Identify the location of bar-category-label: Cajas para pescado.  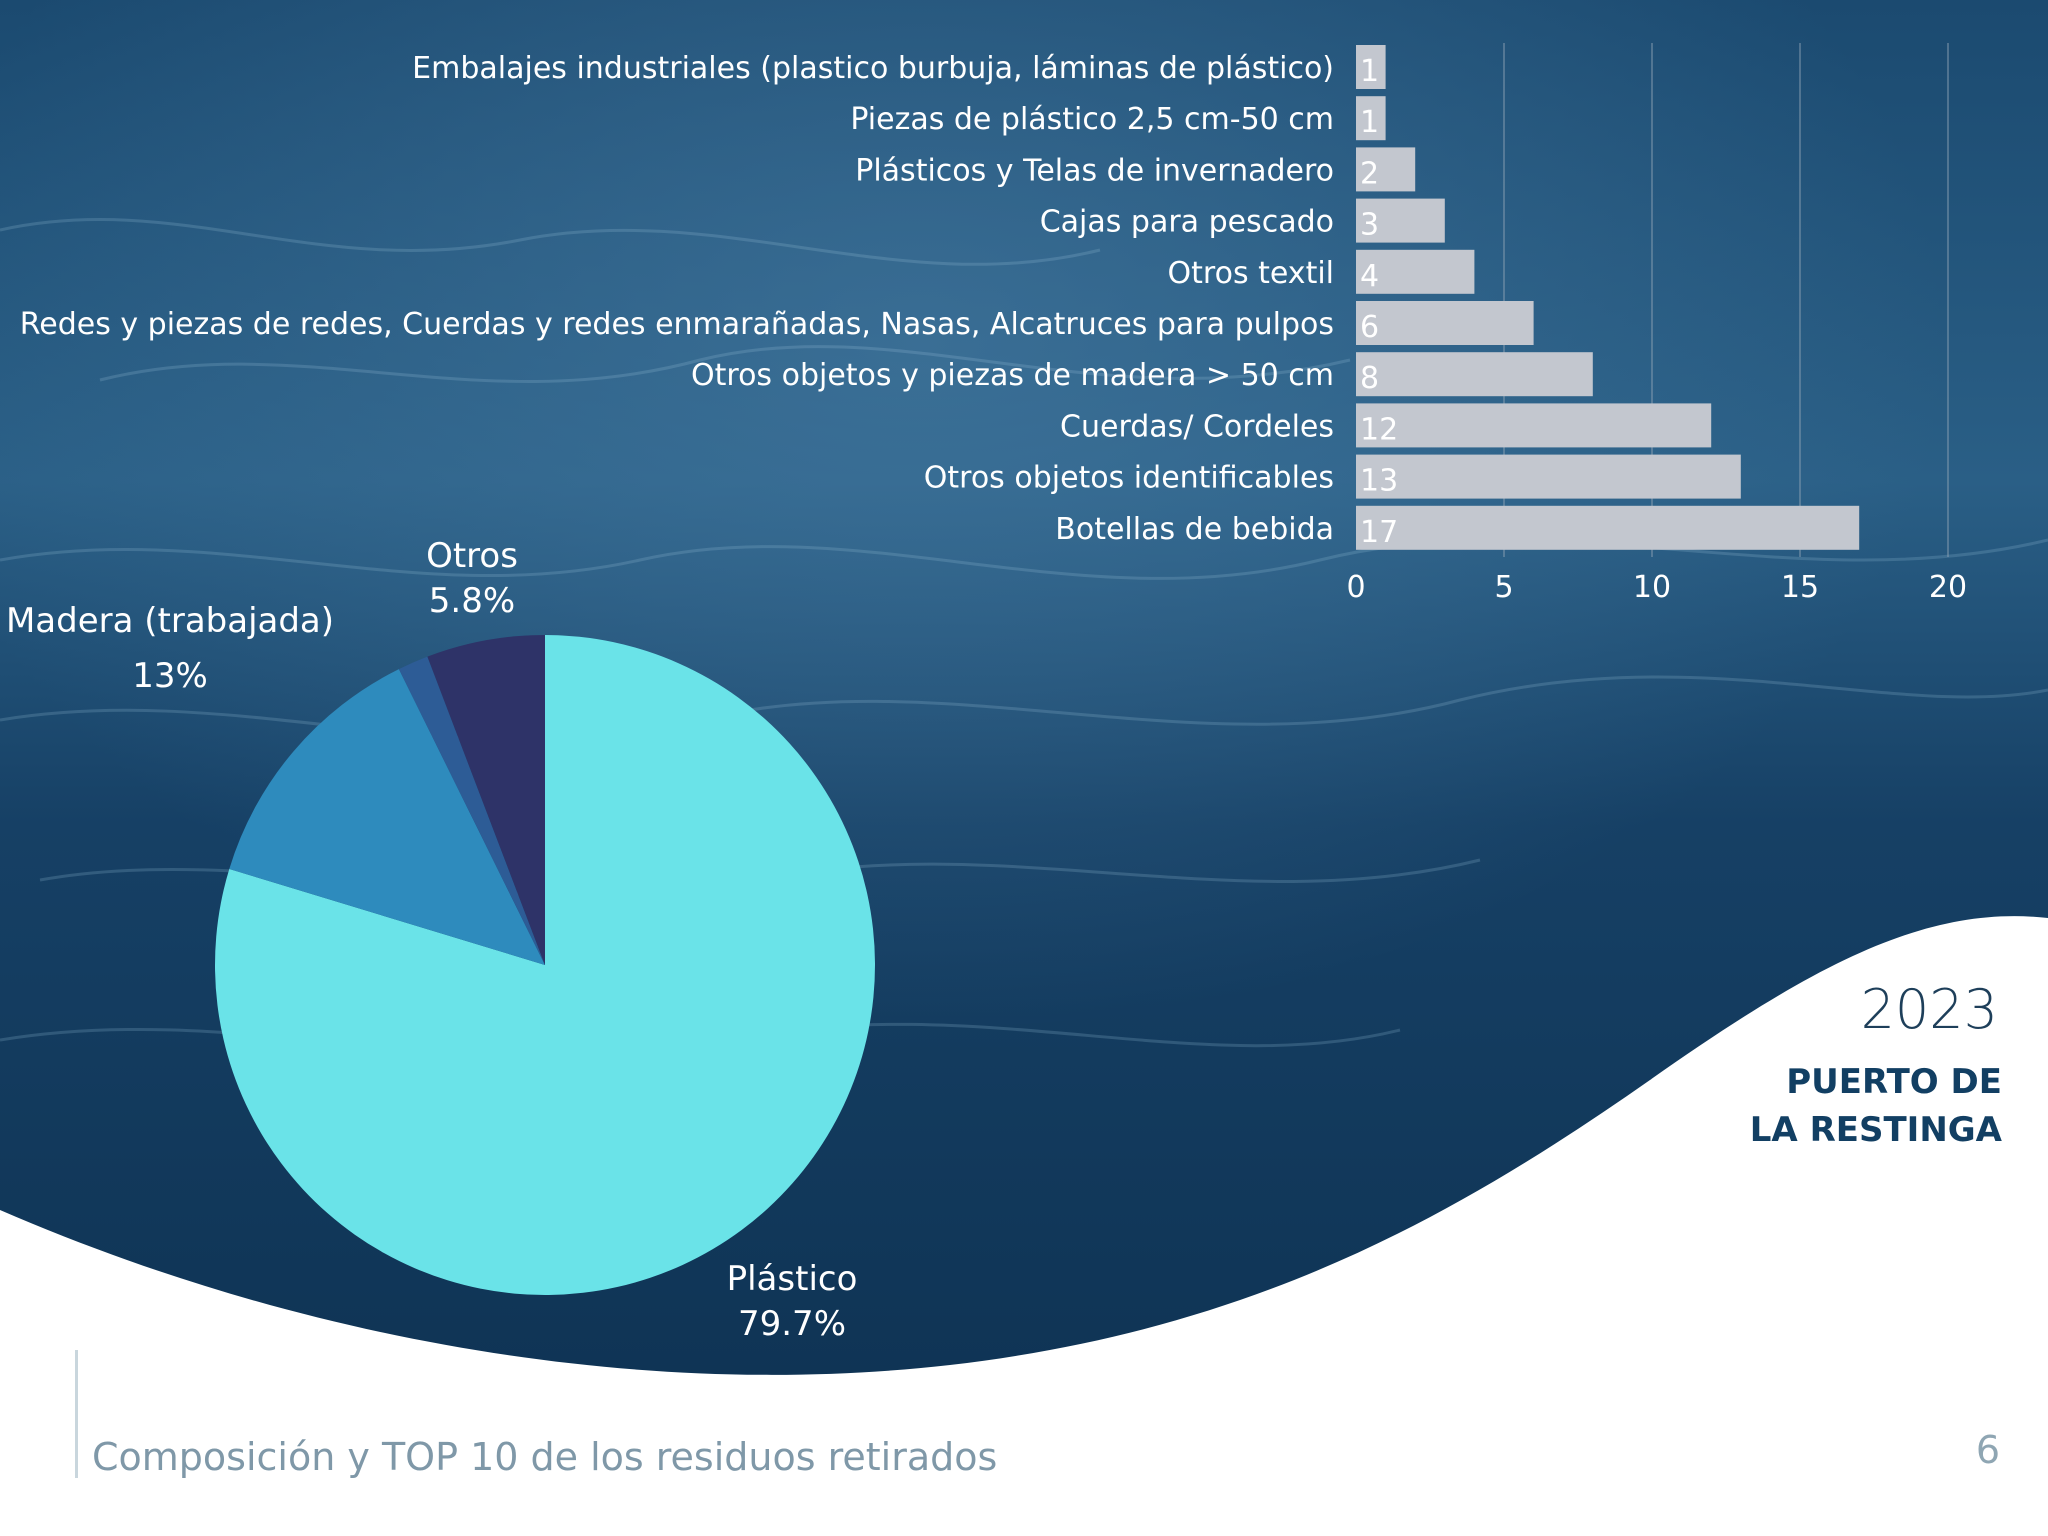
(1187, 222).